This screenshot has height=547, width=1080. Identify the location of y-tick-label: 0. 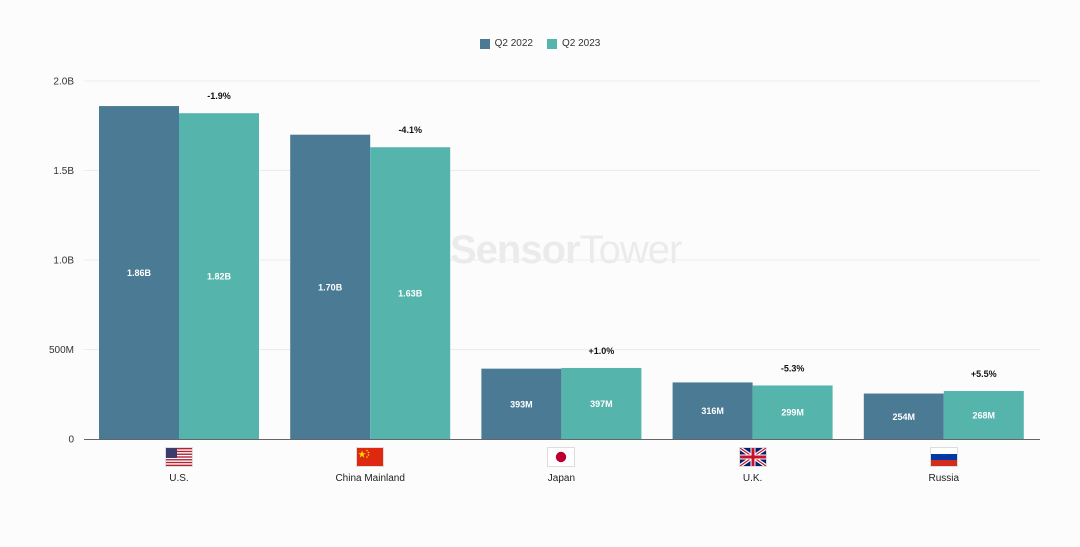
(71, 440).